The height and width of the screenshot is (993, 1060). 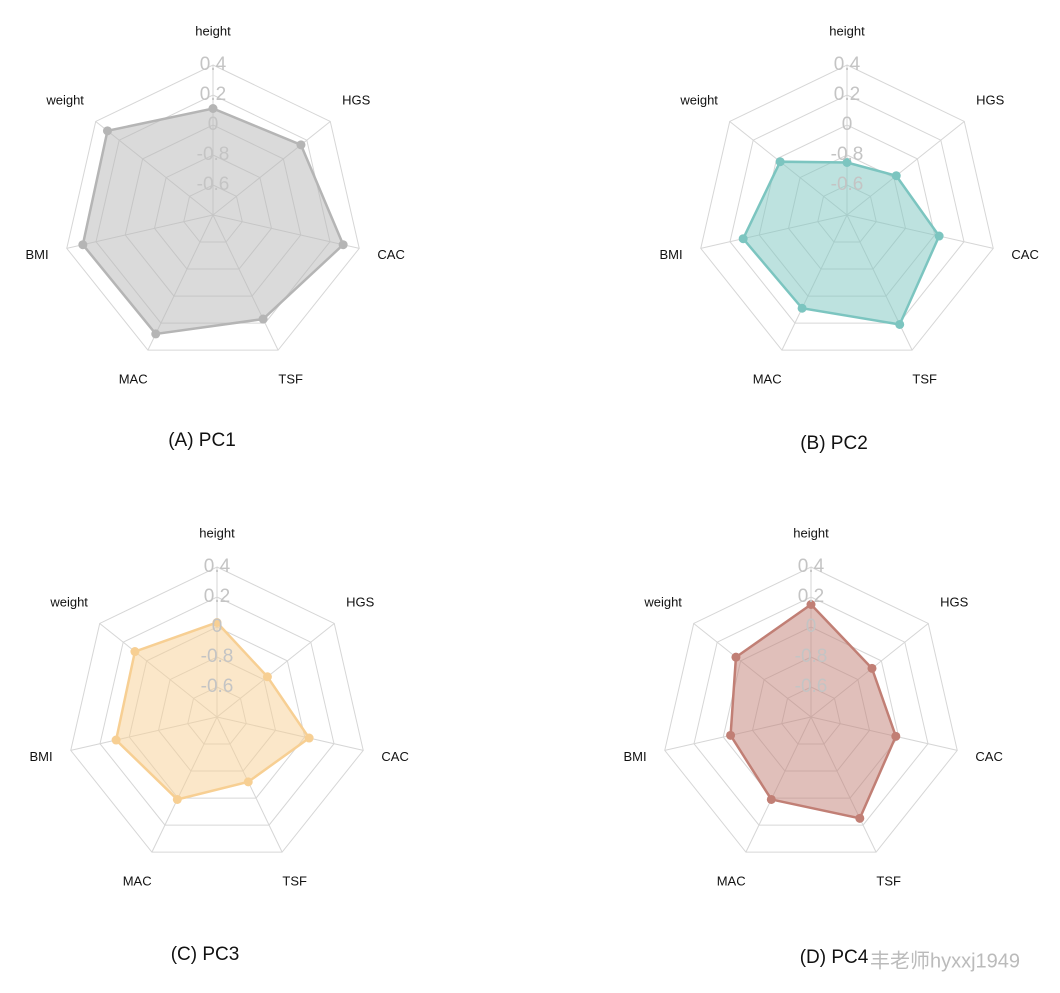 I want to click on watermark: 丰老师hyxxj1949, so click(x=945, y=960).